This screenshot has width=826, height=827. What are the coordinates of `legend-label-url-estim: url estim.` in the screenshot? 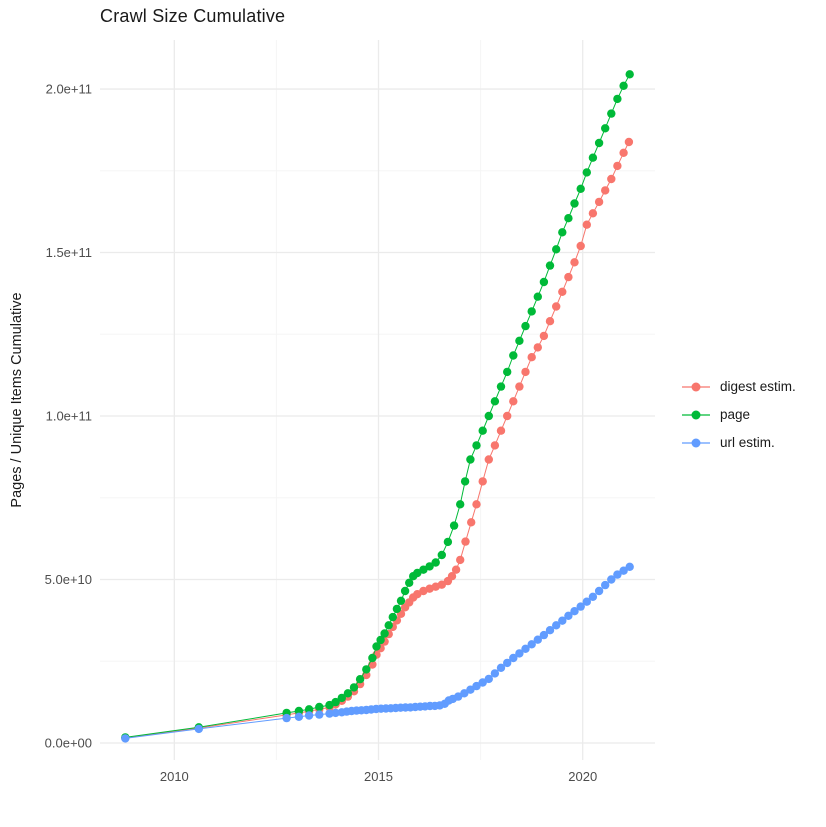 It's located at (747, 442).